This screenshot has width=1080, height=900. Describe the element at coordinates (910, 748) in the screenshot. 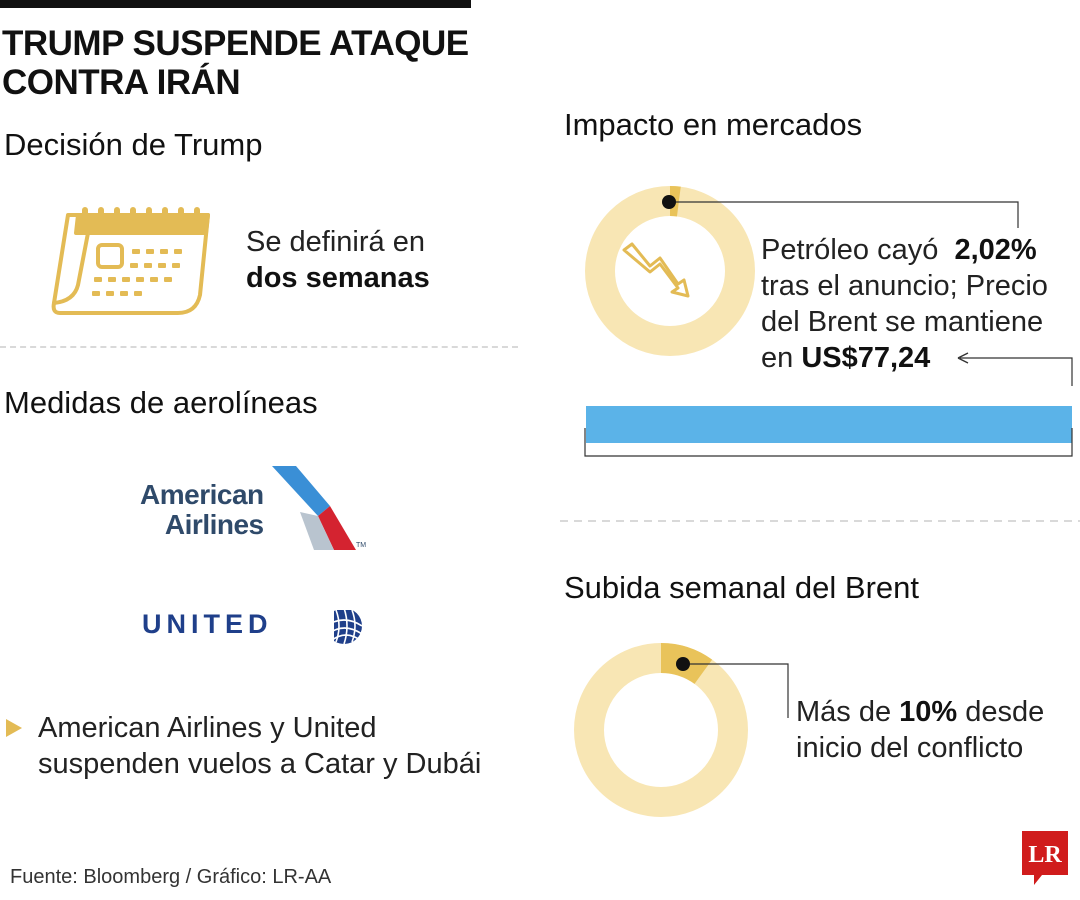

I see `brent-weekly-line2: inicio del conflicto` at that location.